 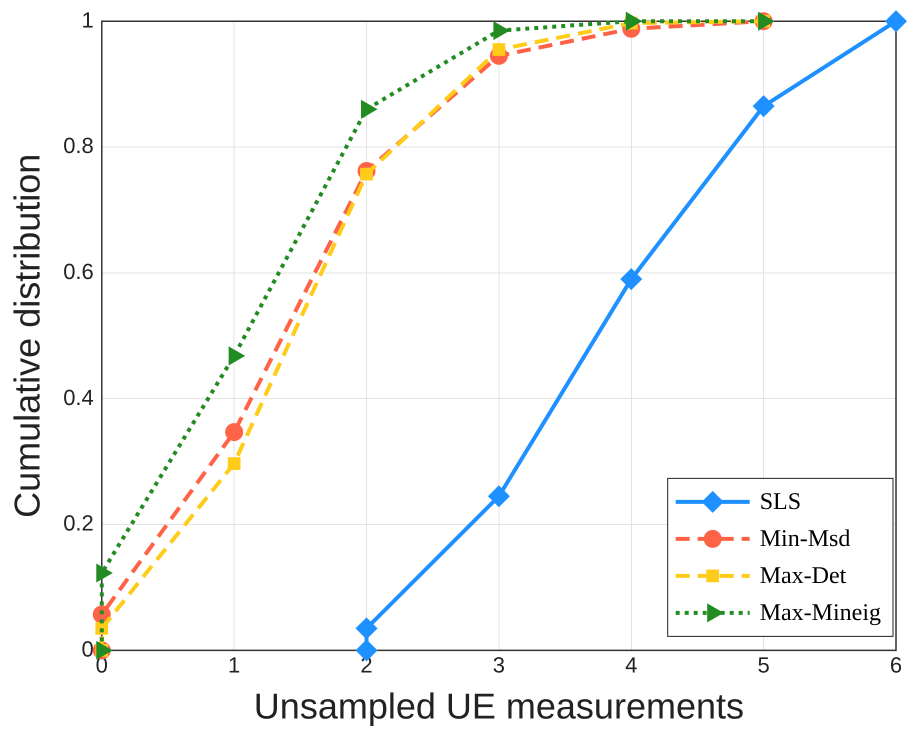 I want to click on y-tick-label: 0, so click(x=88, y=649).